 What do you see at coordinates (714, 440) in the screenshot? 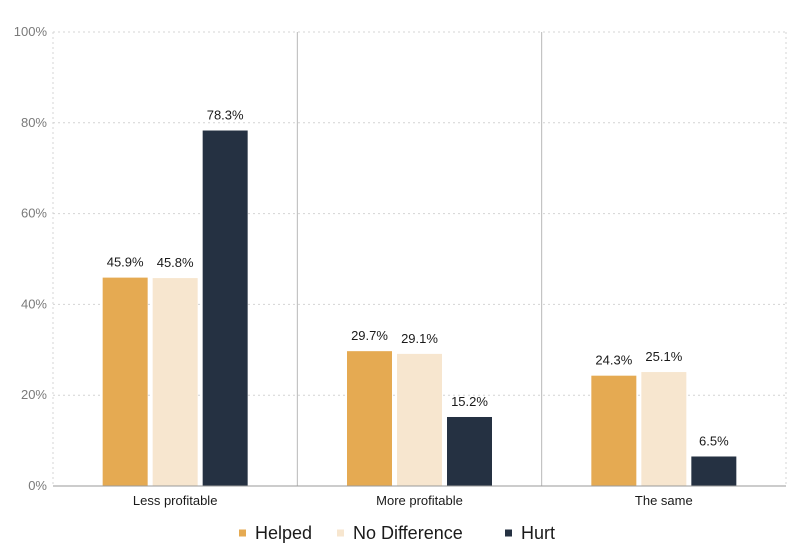
I see `data-label: 6.5%` at bounding box center [714, 440].